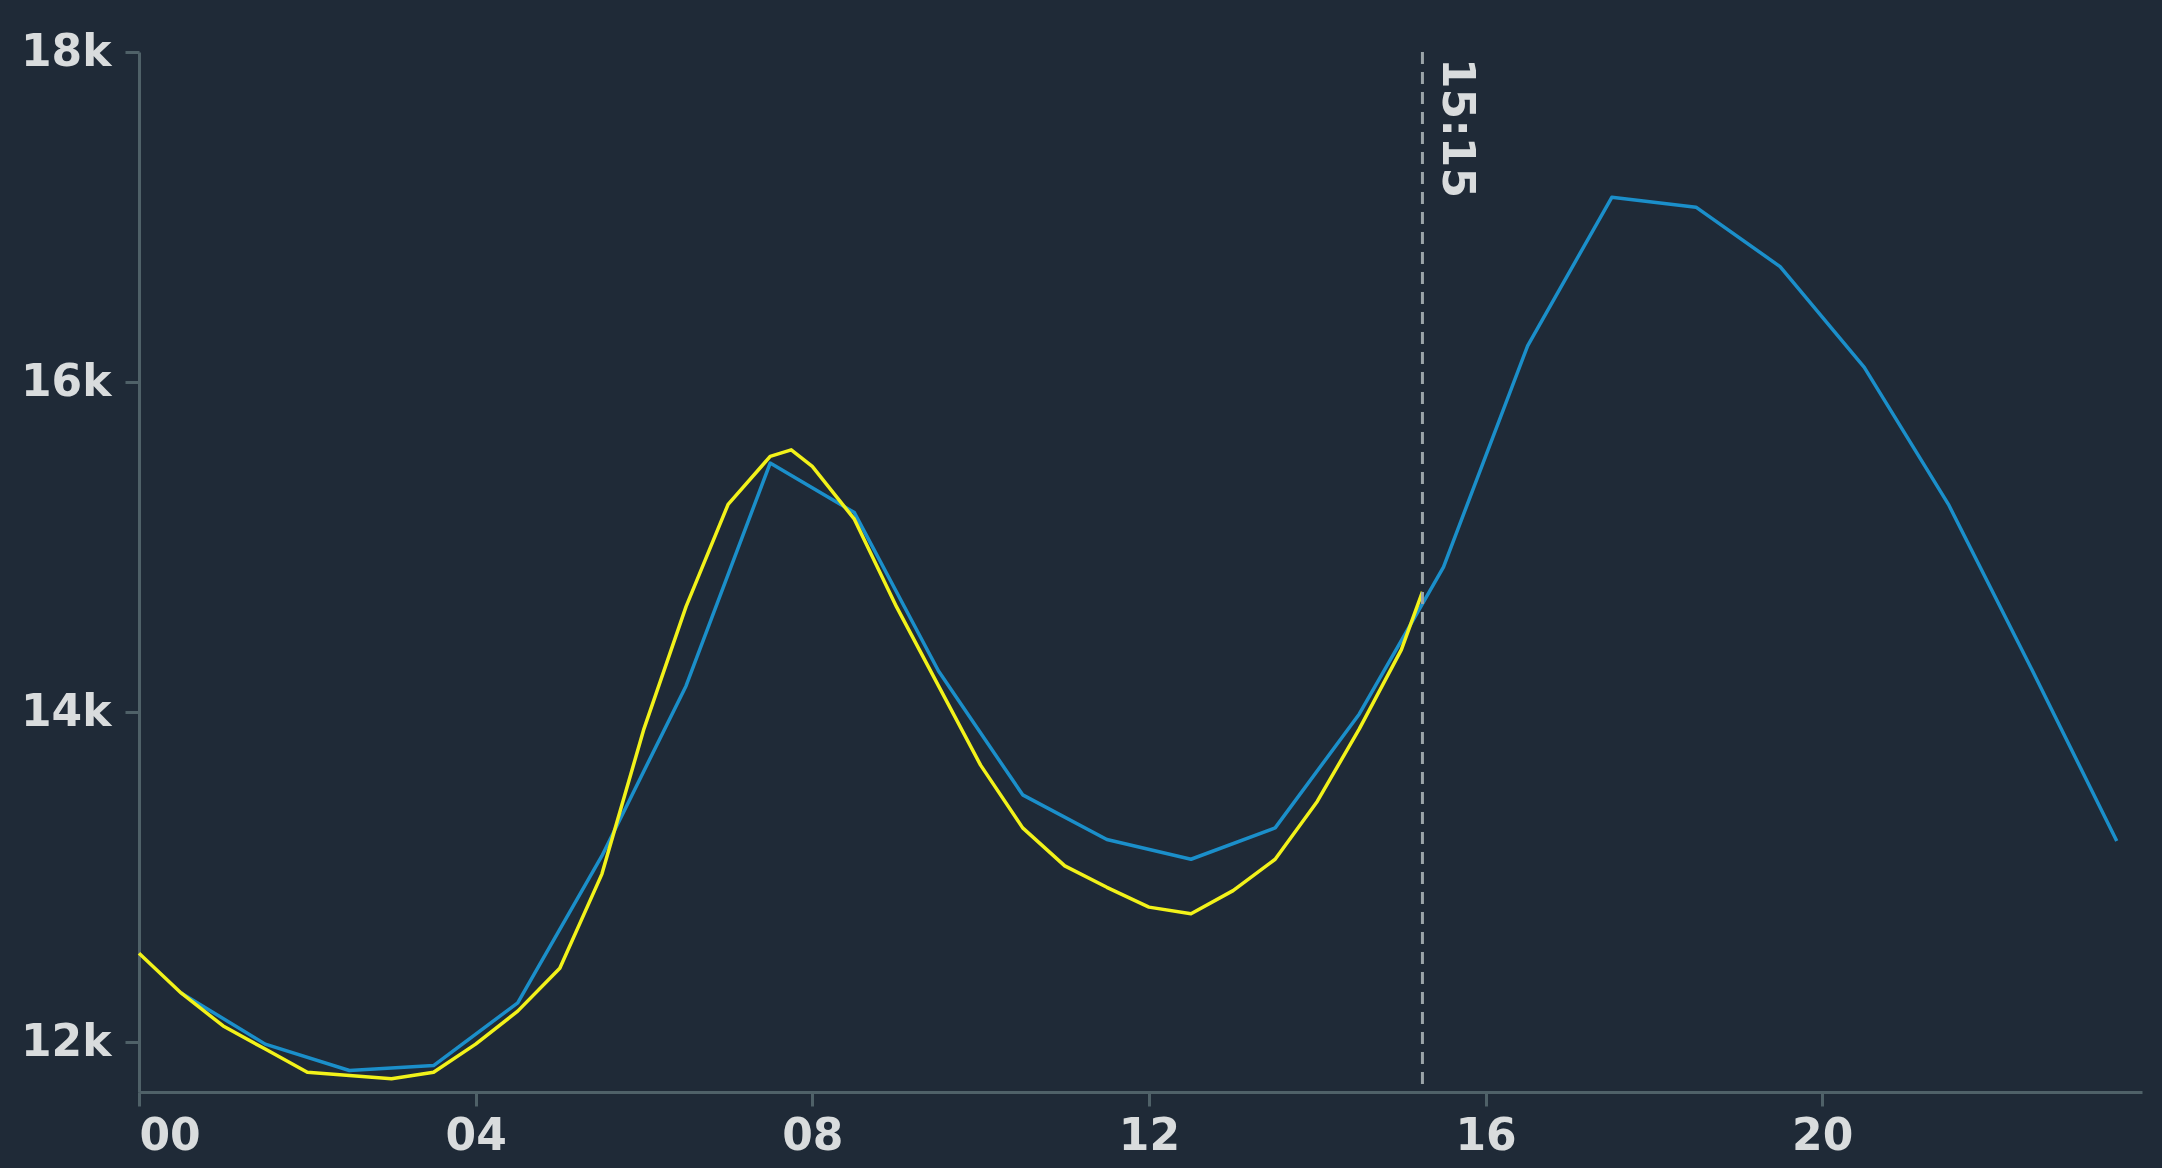  Describe the element at coordinates (1823, 1134) in the screenshot. I see `x-tick-label: 20` at that location.